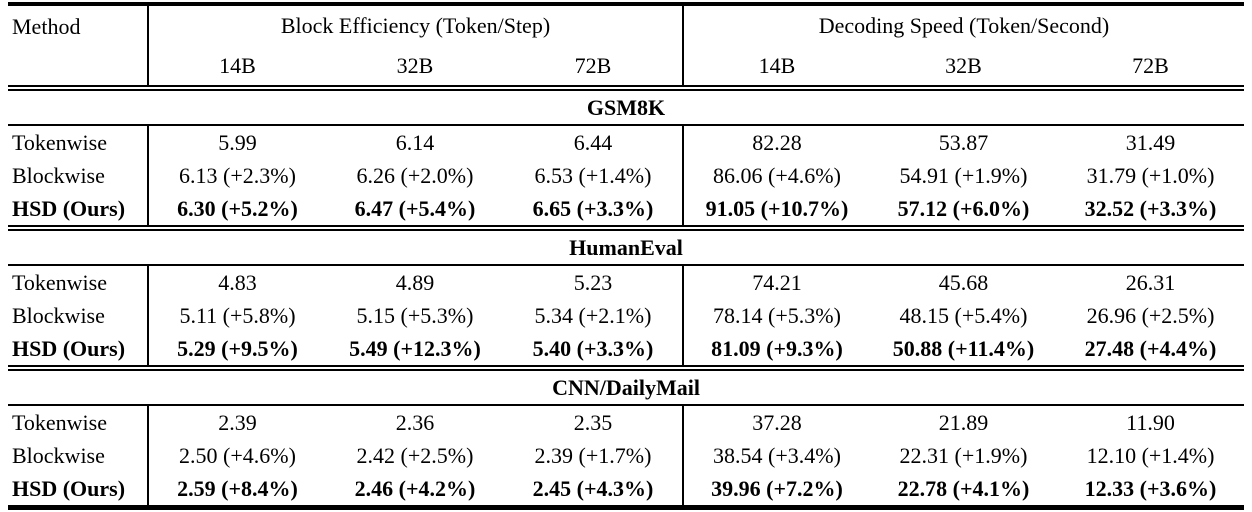 The width and height of the screenshot is (1252, 512). I want to click on value-cell: 4.83, so click(236, 282).